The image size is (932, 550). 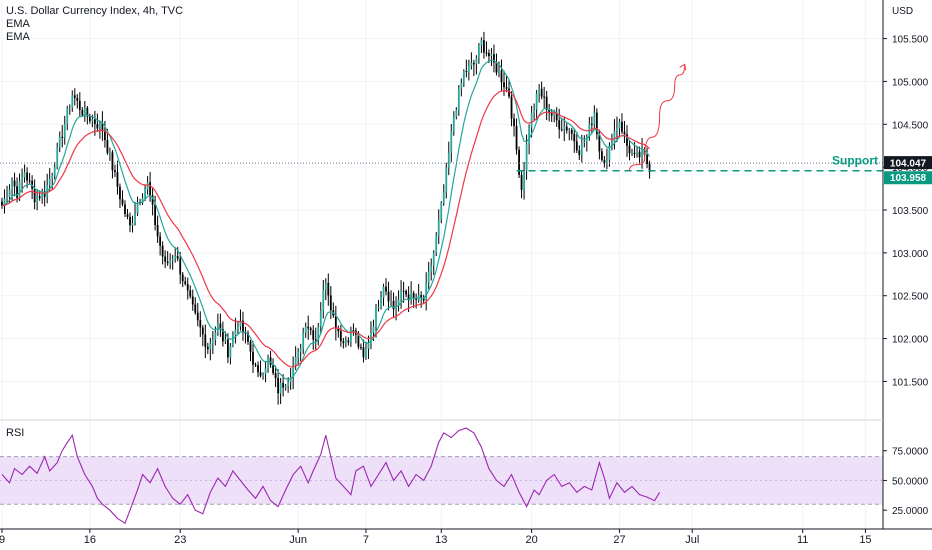 I want to click on legend-ema-slow: EMA, so click(x=18, y=37).